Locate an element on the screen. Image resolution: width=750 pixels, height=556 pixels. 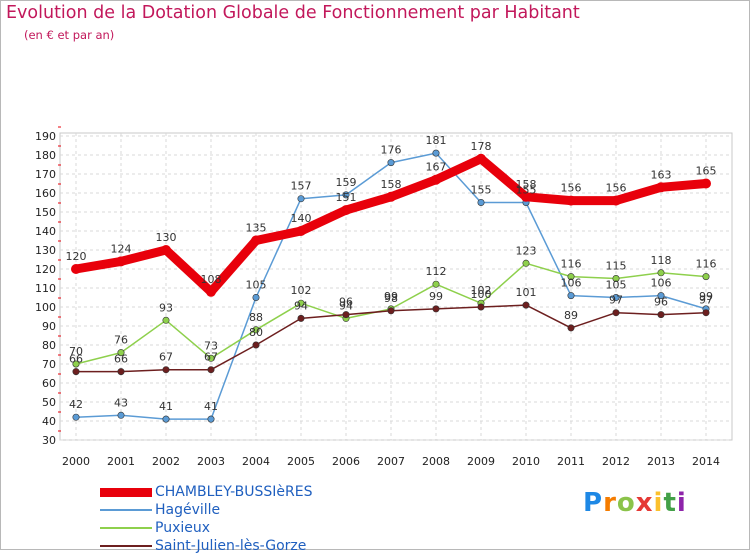
y-tick-label: 120 is located at coordinates (45, 269).